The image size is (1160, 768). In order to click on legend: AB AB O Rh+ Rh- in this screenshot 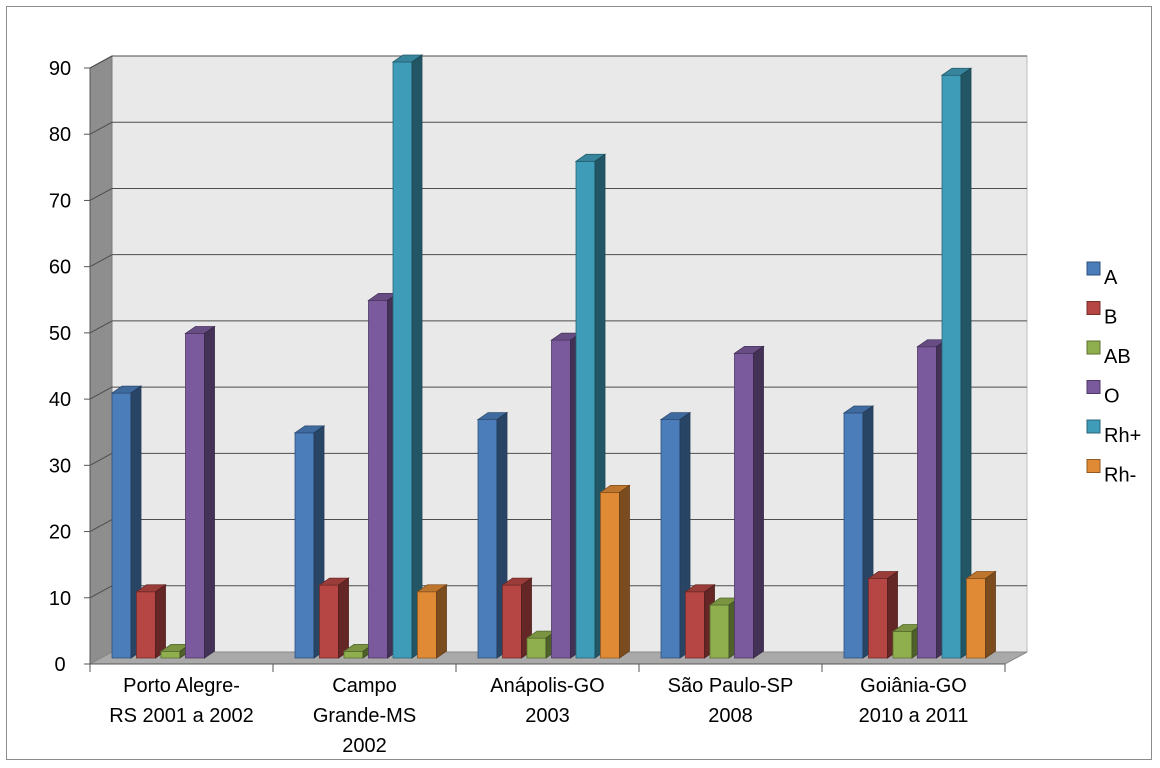, I will do `click(1113, 374)`.